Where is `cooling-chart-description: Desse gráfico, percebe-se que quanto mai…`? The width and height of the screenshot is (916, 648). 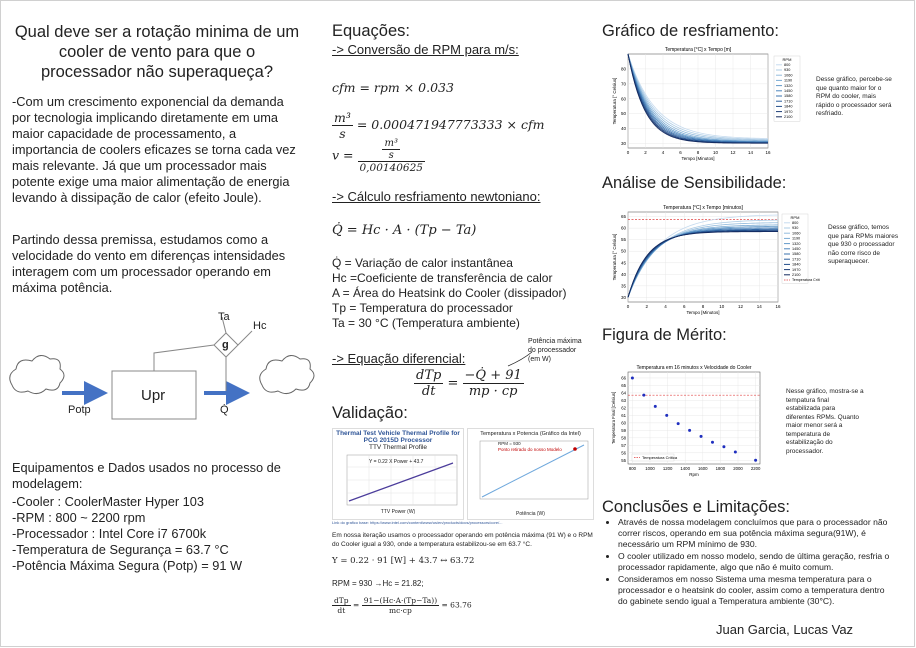
cooling-chart-description: Desse gráfico, percebe-se que quanto mai… is located at coordinates (854, 96).